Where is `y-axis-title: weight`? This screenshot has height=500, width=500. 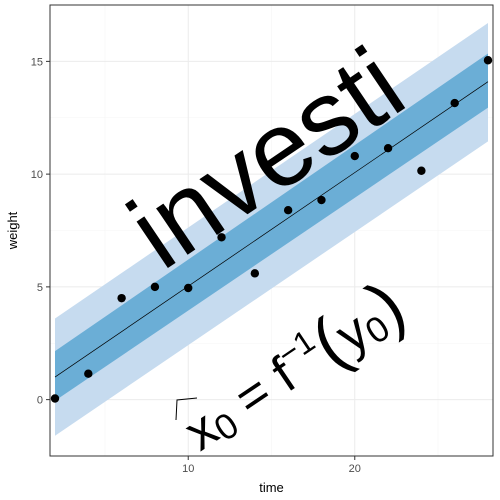
y-axis-title: weight is located at coordinates (12, 230).